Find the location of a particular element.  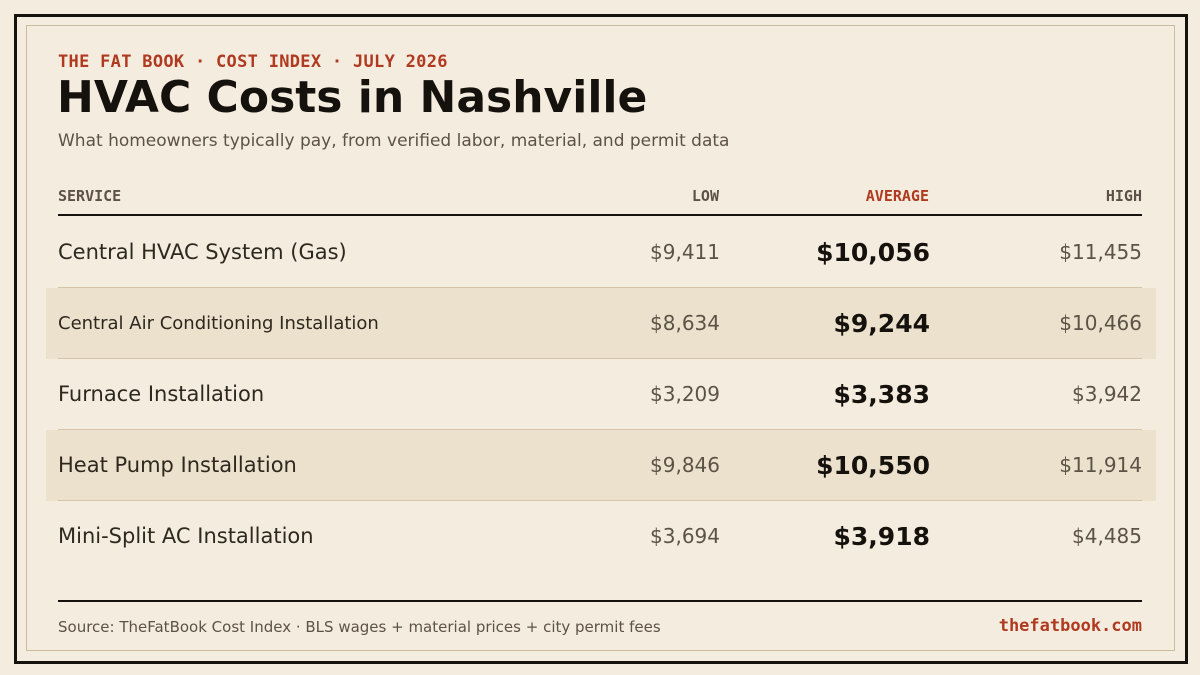

service-name: Central HVAC System (Gas) is located at coordinates (202, 252).